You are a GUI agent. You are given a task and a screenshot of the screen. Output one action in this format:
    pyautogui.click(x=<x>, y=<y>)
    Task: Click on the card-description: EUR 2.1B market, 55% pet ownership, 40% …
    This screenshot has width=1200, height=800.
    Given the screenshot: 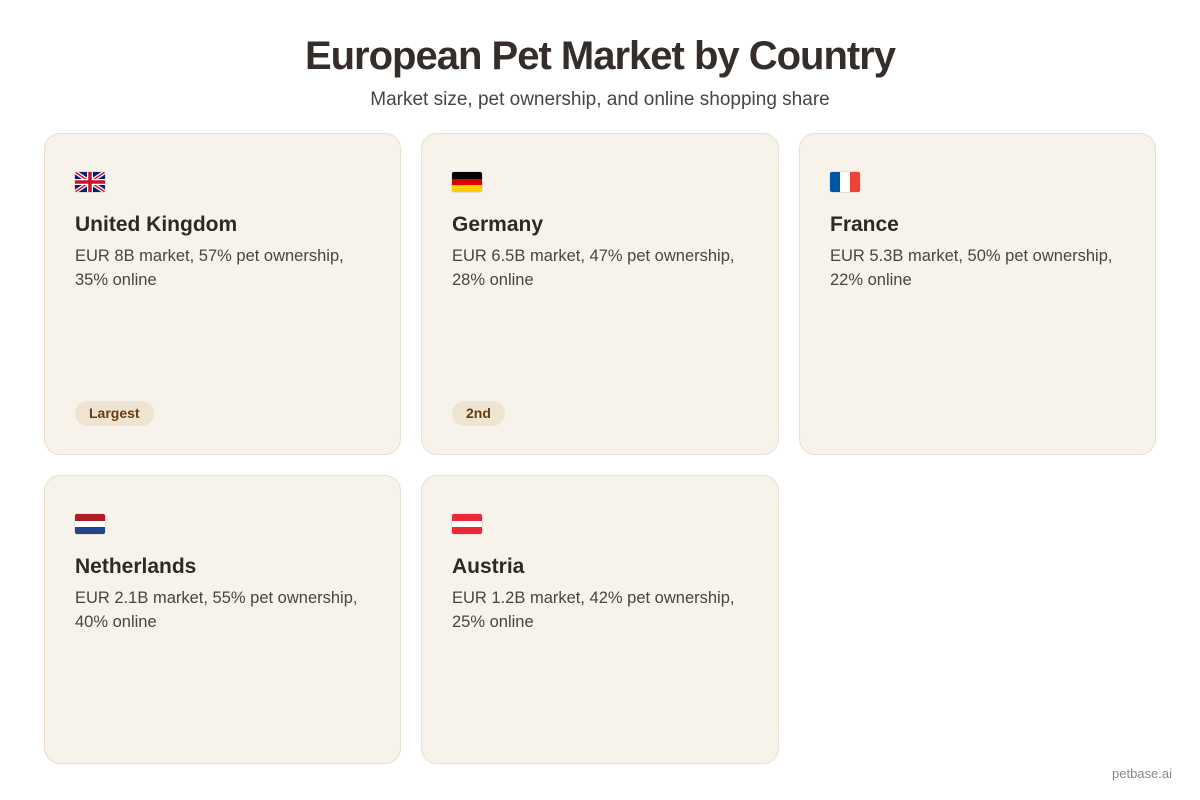 What is the action you would take?
    pyautogui.click(x=216, y=610)
    